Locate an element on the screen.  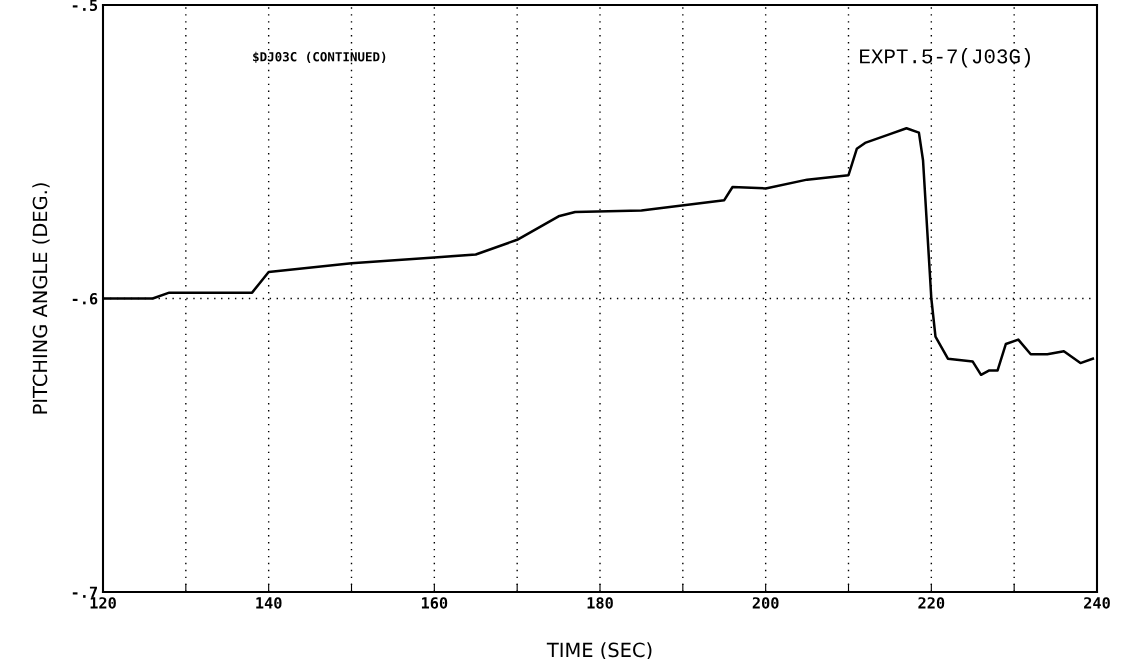
x-tick-label: 160 is located at coordinates (434, 603).